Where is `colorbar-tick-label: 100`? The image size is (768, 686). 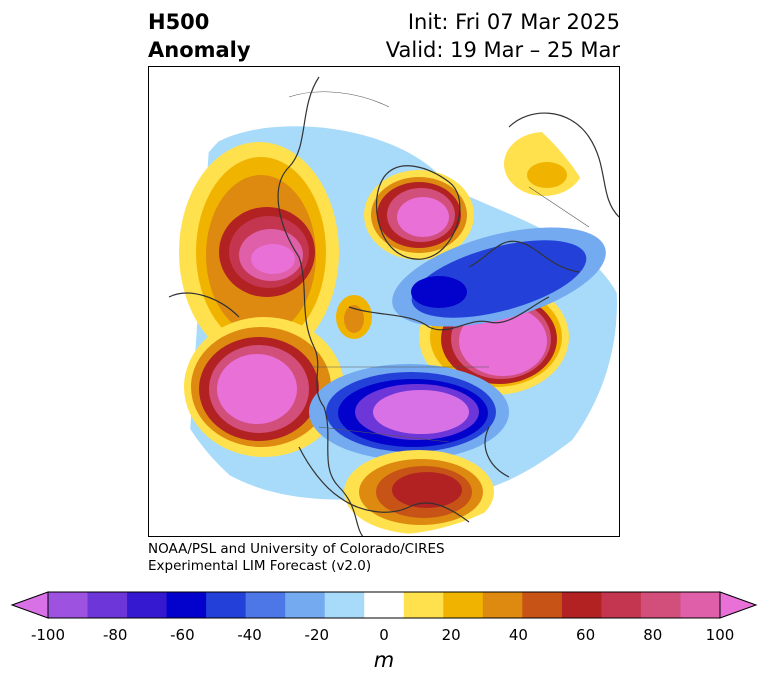 colorbar-tick-label: 100 is located at coordinates (720, 635).